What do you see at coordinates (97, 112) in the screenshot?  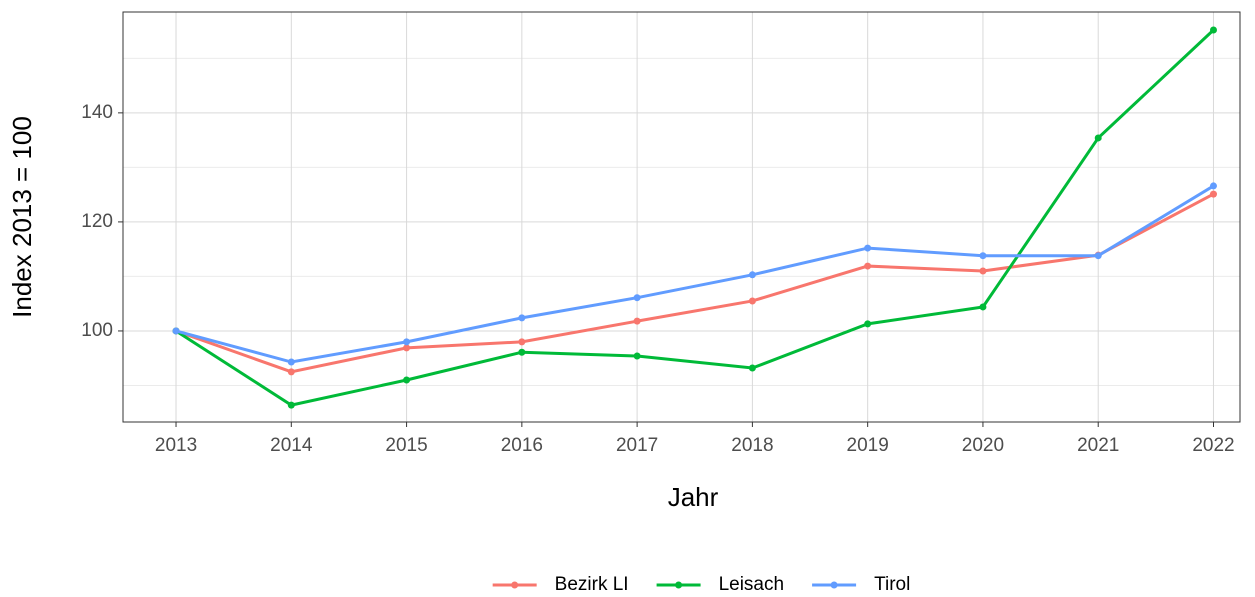 I see `y-tick-label: 140` at bounding box center [97, 112].